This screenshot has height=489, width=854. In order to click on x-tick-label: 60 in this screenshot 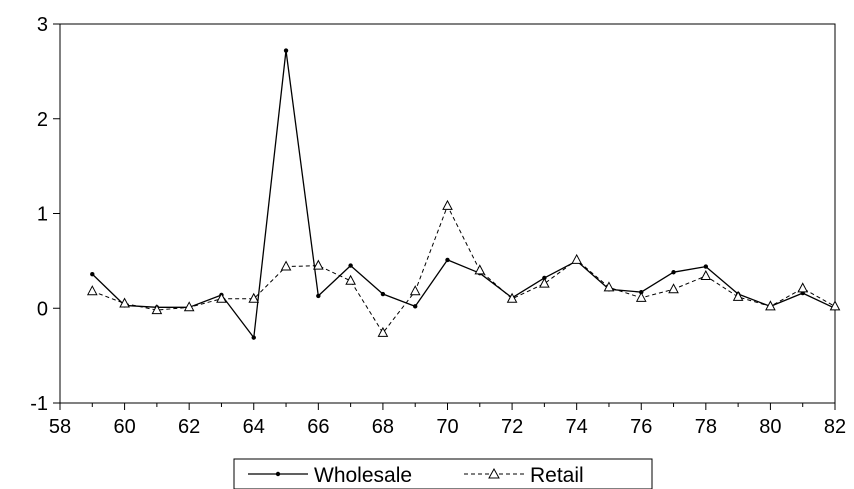, I will do `click(124, 427)`.